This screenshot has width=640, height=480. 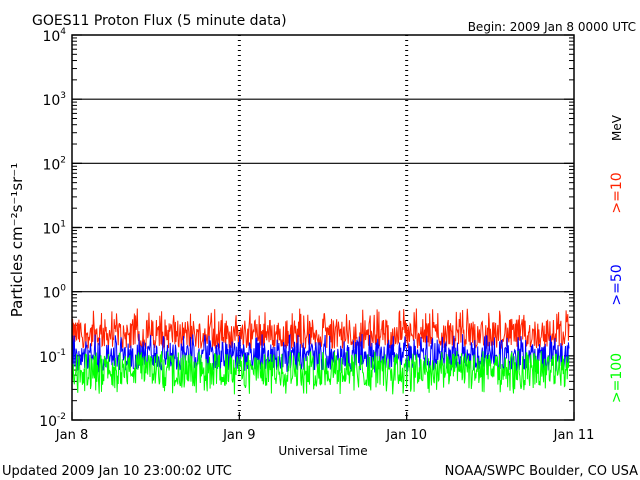 What do you see at coordinates (552, 27) in the screenshot?
I see `begin-label: Begin: 2009 Jan 8 0000 UTC` at bounding box center [552, 27].